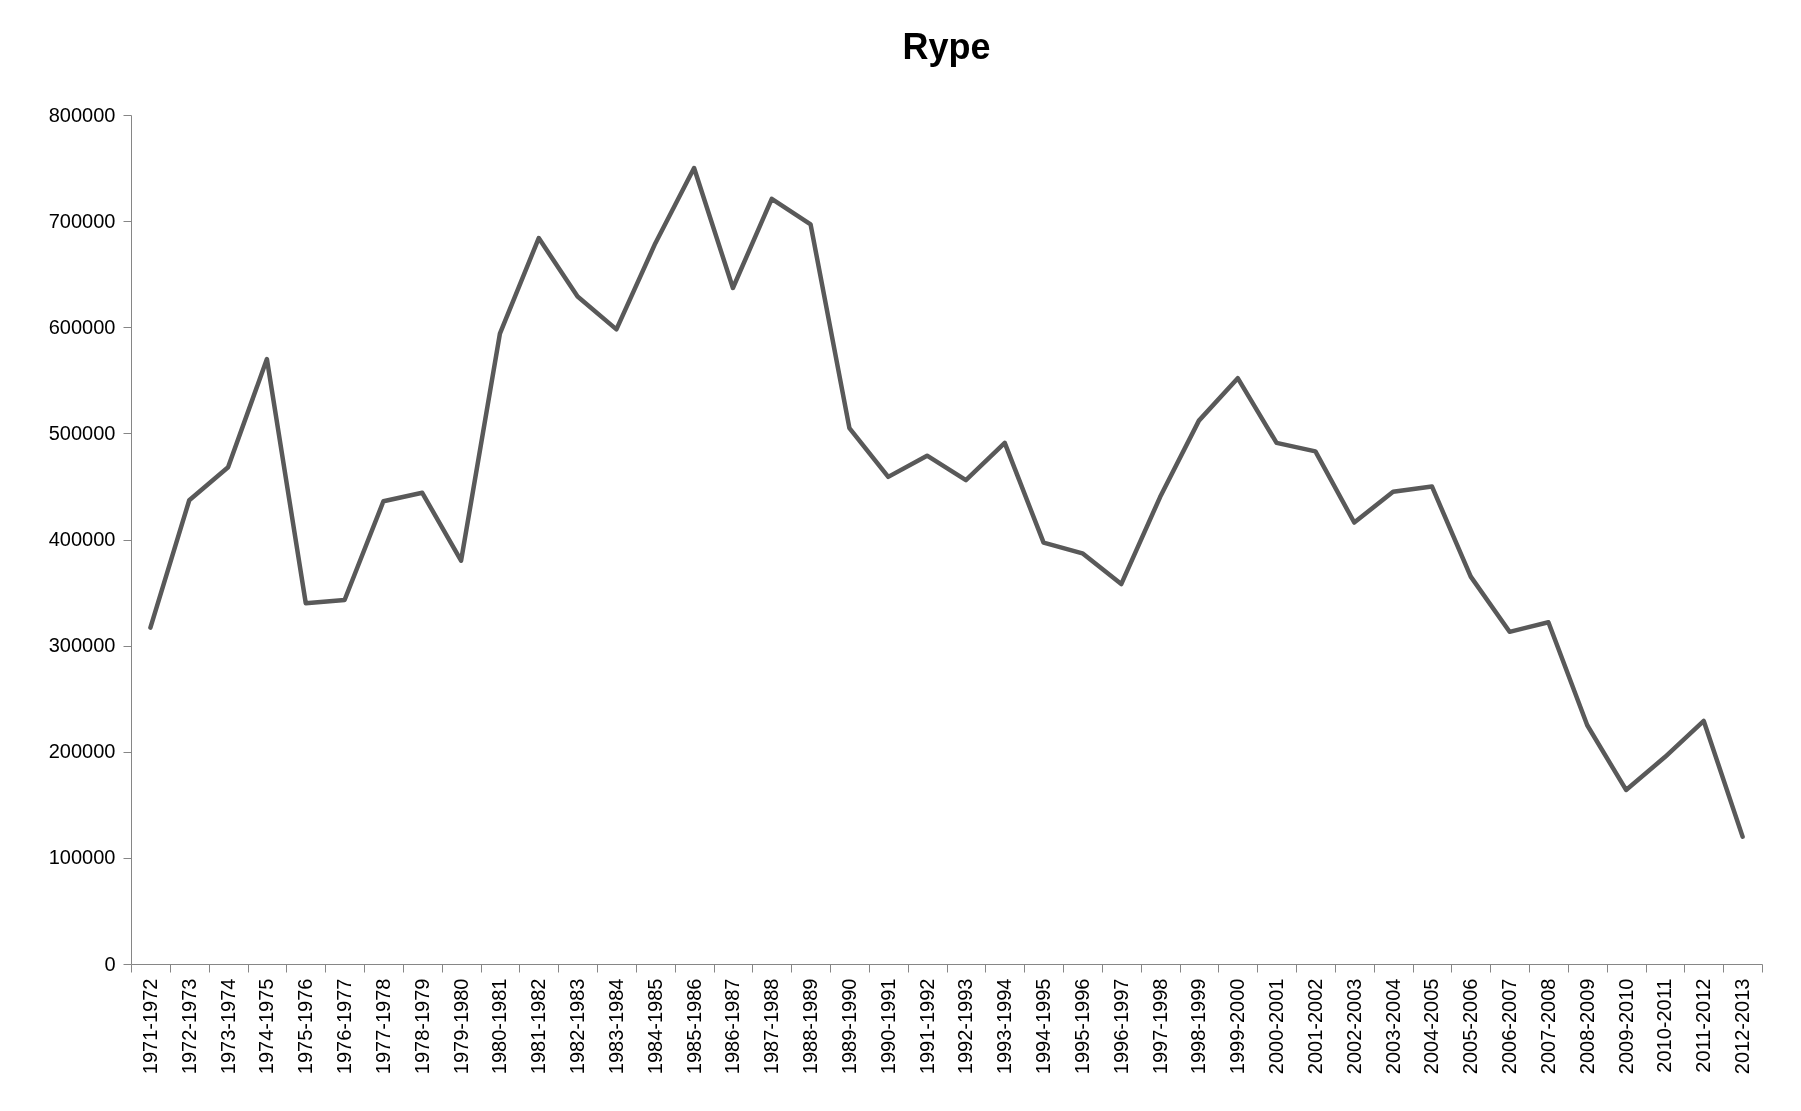 The height and width of the screenshot is (1111, 1801). I want to click on x-tick-label: 1980-1981, so click(499, 1026).